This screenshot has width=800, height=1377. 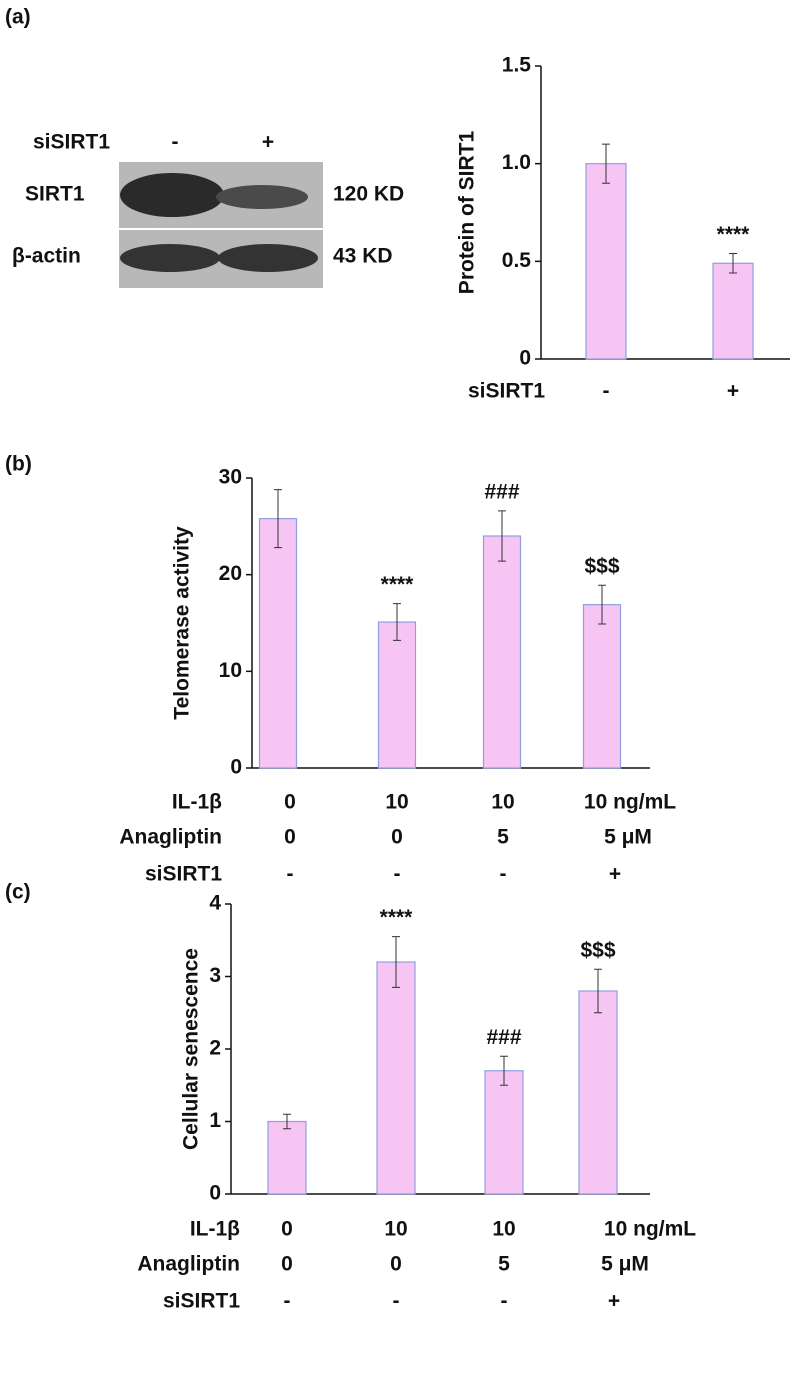 What do you see at coordinates (71, 142) in the screenshot?
I see `blot-header: siSIRT1` at bounding box center [71, 142].